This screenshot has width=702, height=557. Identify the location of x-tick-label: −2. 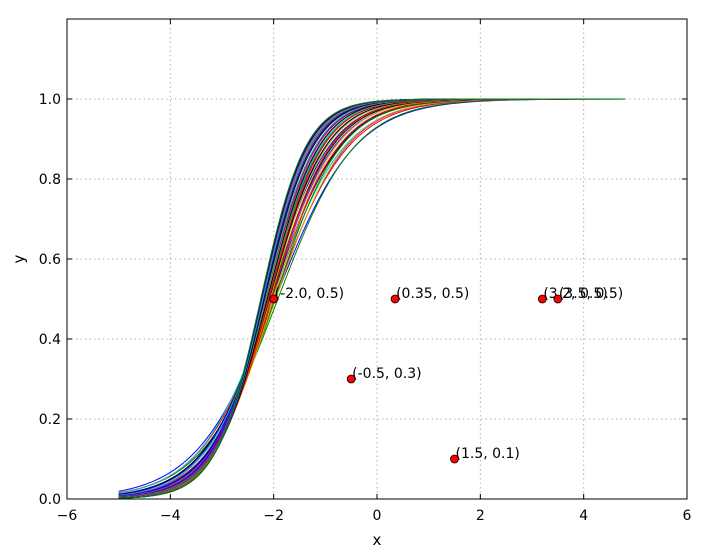
(273, 516).